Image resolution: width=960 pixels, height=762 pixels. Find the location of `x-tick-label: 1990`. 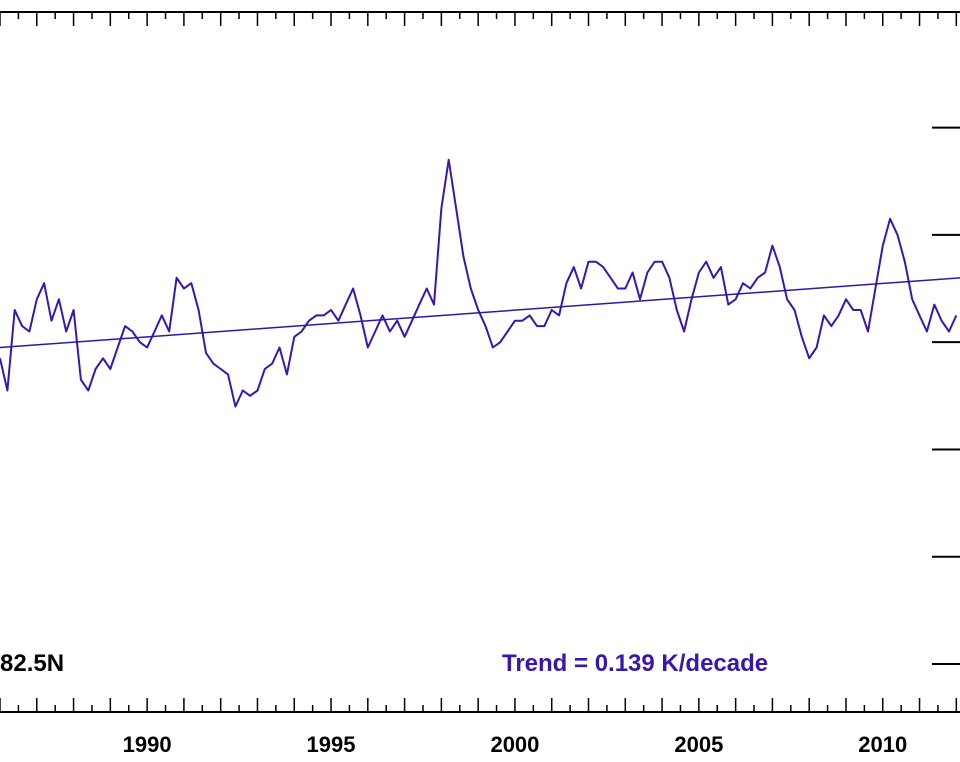

x-tick-label: 1990 is located at coordinates (147, 744).